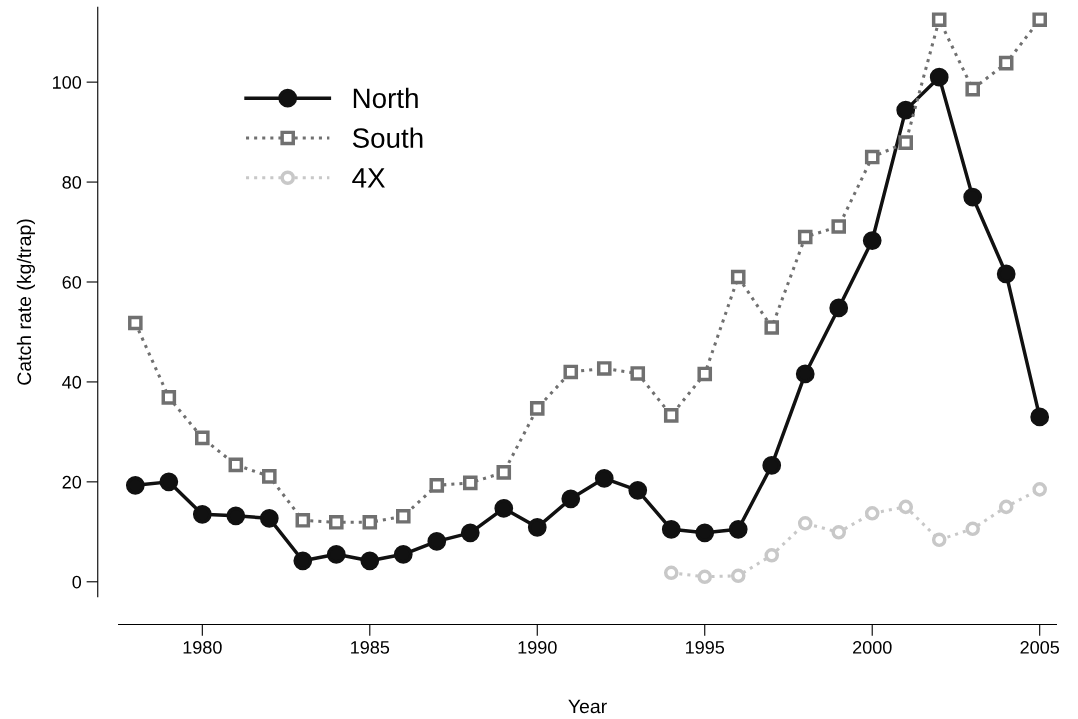 The width and height of the screenshot is (1078, 719). What do you see at coordinates (587, 706) in the screenshot?
I see `x-axis-title: Year` at bounding box center [587, 706].